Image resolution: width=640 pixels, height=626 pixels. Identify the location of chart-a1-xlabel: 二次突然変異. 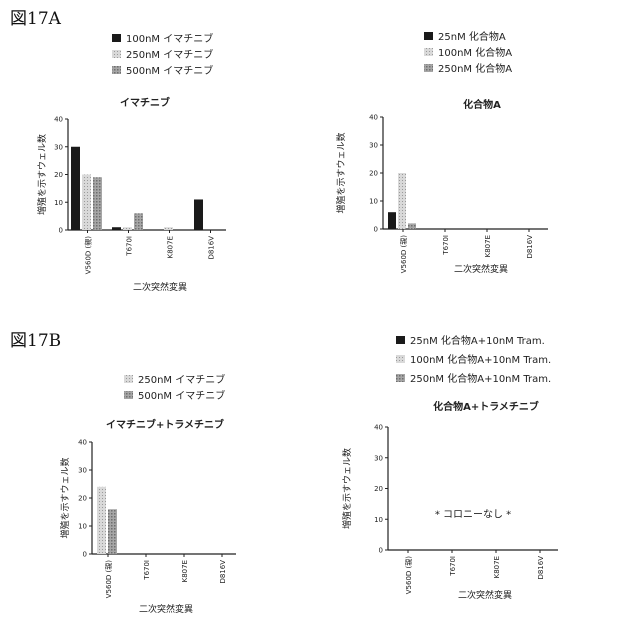
(160, 287).